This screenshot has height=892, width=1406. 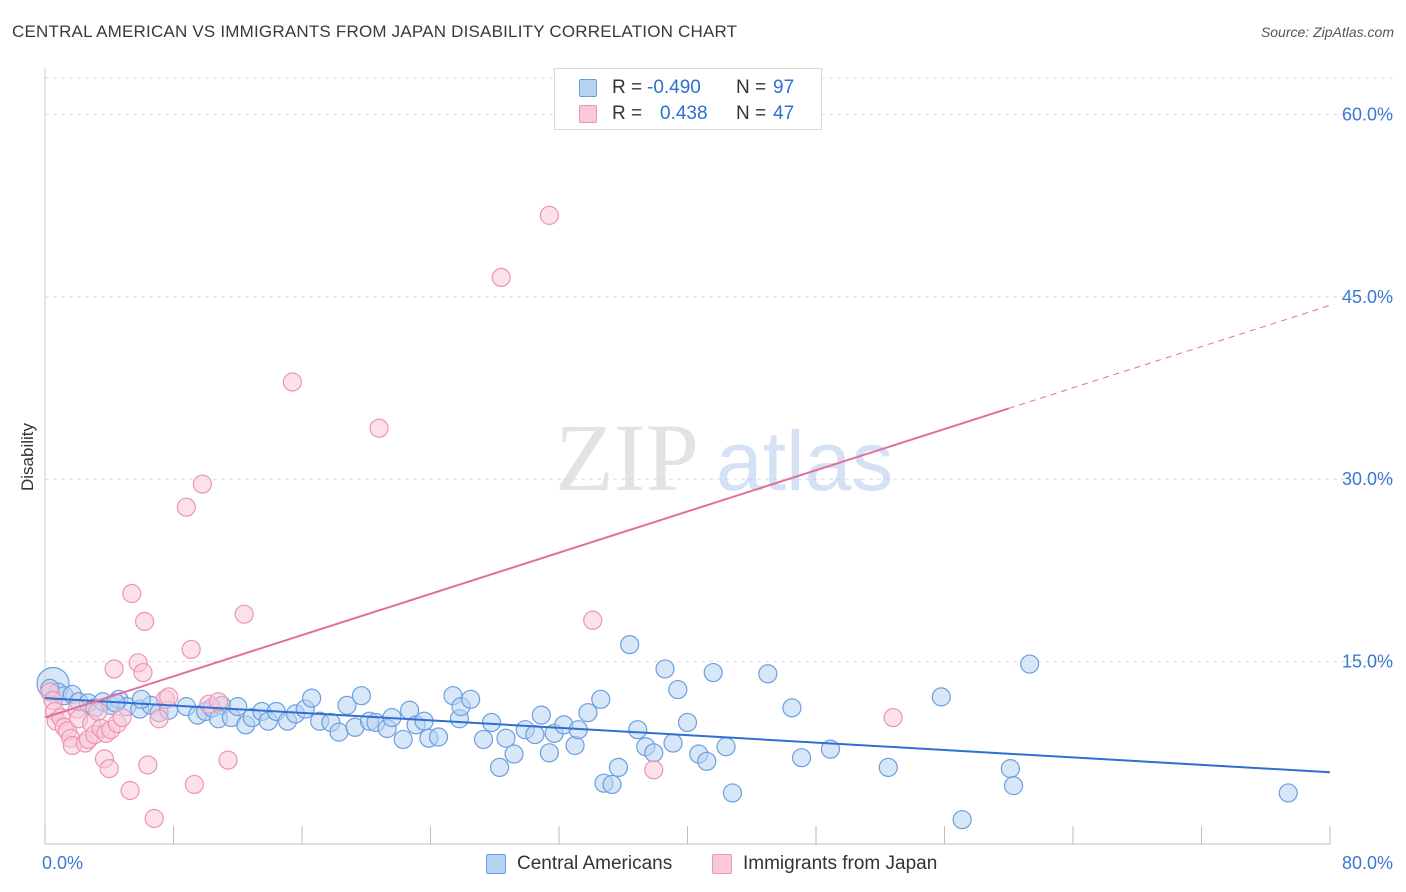 I want to click on y-tick-label: 15.0%, so click(x=1367, y=662).